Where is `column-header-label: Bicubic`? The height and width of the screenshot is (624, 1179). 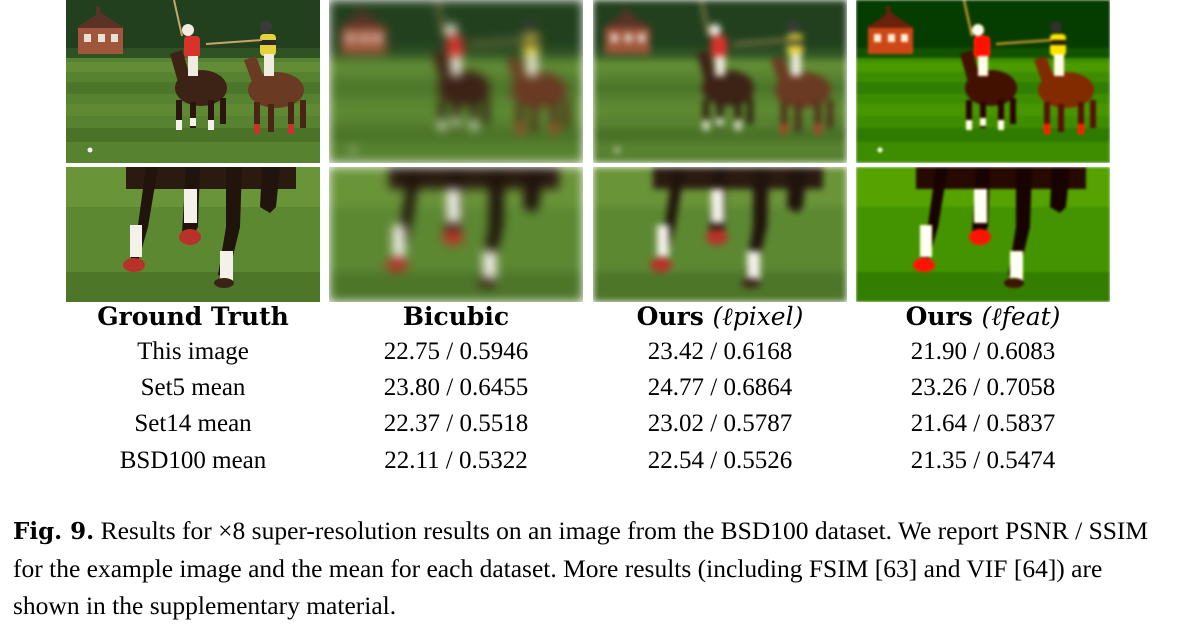 column-header-label: Bicubic is located at coordinates (456, 316).